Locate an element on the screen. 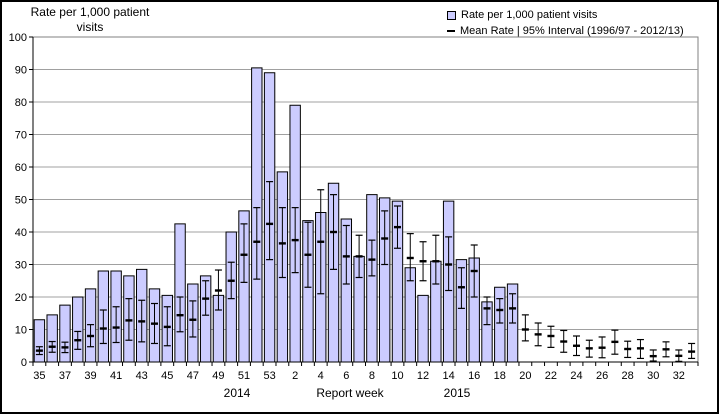  y-tick-label-90: 90 is located at coordinates (21, 71).